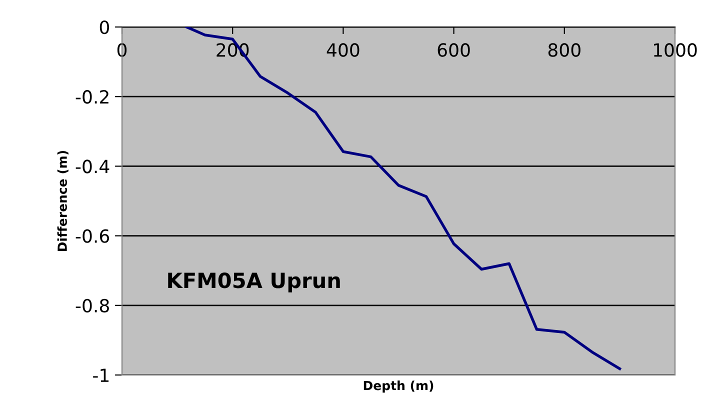 This screenshot has width=708, height=418. I want to click on y-tick-label: -0.8, so click(92, 305).